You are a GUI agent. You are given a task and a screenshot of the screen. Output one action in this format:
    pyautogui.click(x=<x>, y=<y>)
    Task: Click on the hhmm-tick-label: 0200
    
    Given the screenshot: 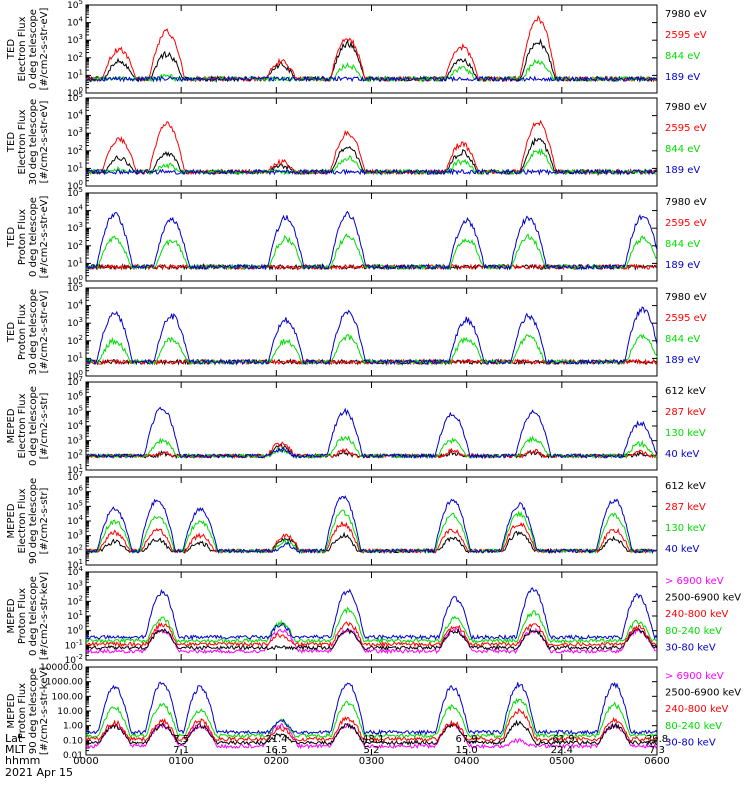 What is the action you would take?
    pyautogui.click(x=276, y=761)
    